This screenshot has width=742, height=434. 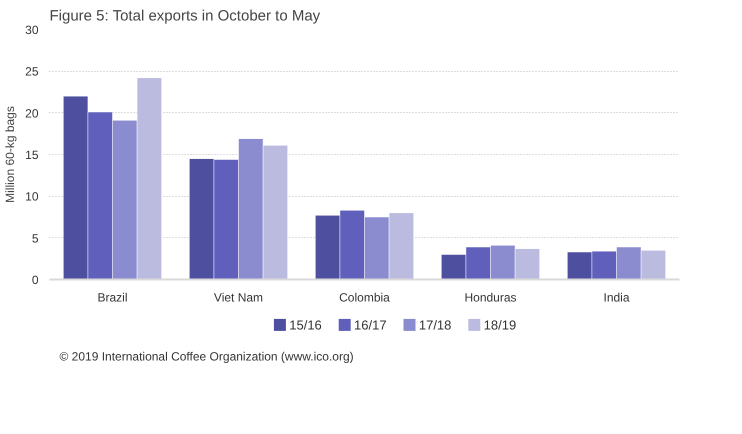 What do you see at coordinates (500, 324) in the screenshot?
I see `legend-label: 18/19` at bounding box center [500, 324].